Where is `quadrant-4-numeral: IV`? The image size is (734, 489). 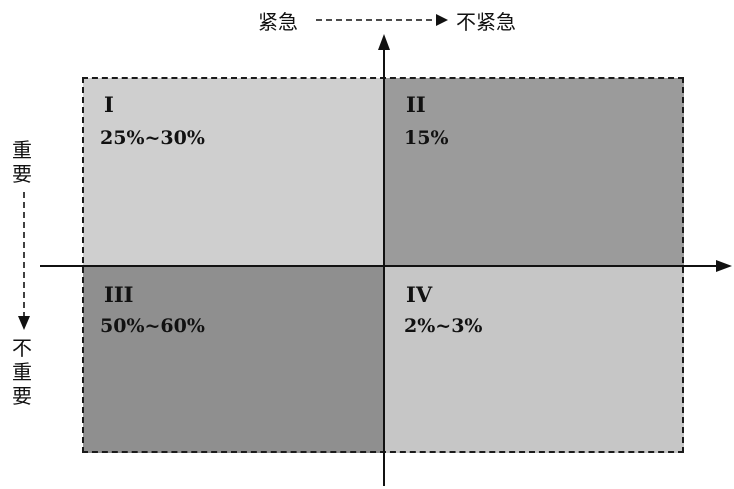 quadrant-4-numeral: IV is located at coordinates (419, 294).